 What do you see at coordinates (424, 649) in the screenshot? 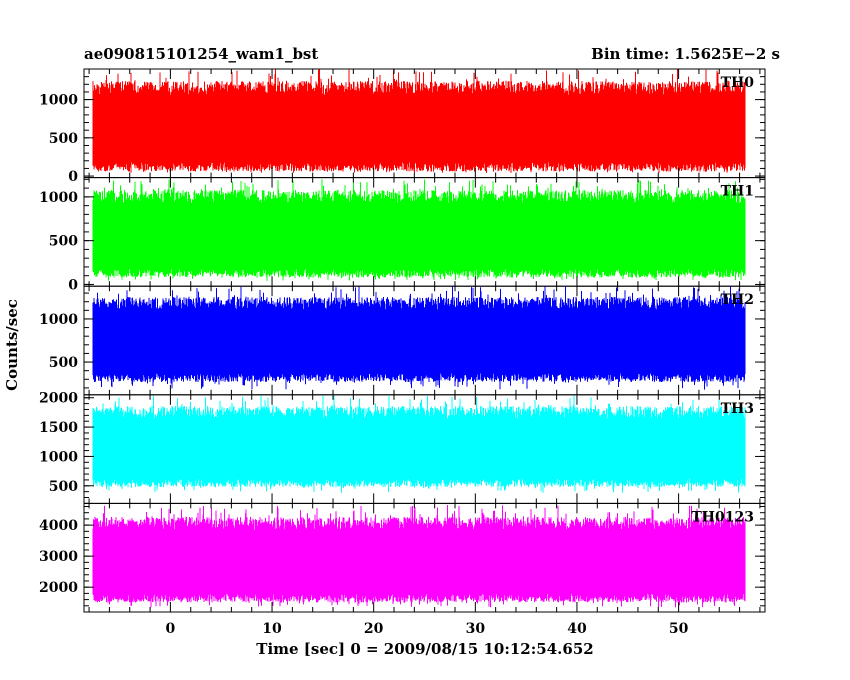
I see `x-axis-label: Time [sec] 0 = 2009/08/15 10:12:54.652` at bounding box center [424, 649].